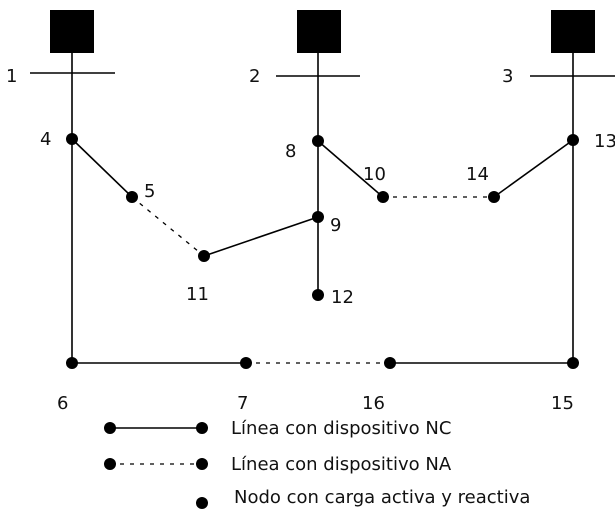 This screenshot has width=615, height=512. Describe the element at coordinates (562, 403) in the screenshot. I see `node-label-15: 15` at that location.